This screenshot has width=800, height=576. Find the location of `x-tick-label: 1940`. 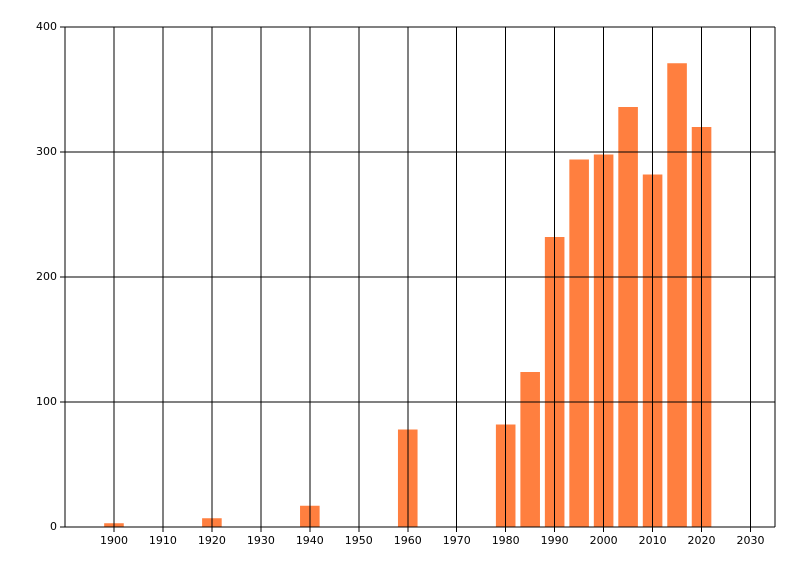

x-tick-label: 1940 is located at coordinates (310, 540).